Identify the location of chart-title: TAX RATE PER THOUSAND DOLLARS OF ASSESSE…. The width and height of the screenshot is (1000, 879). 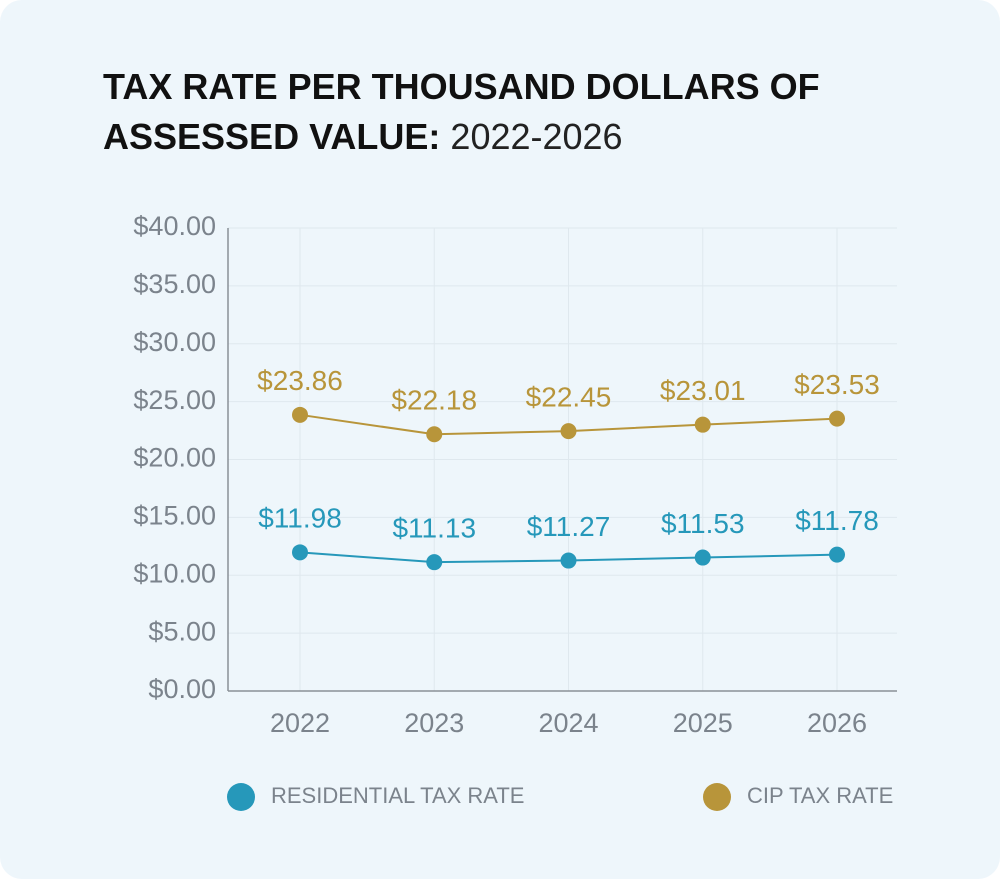
(461, 111).